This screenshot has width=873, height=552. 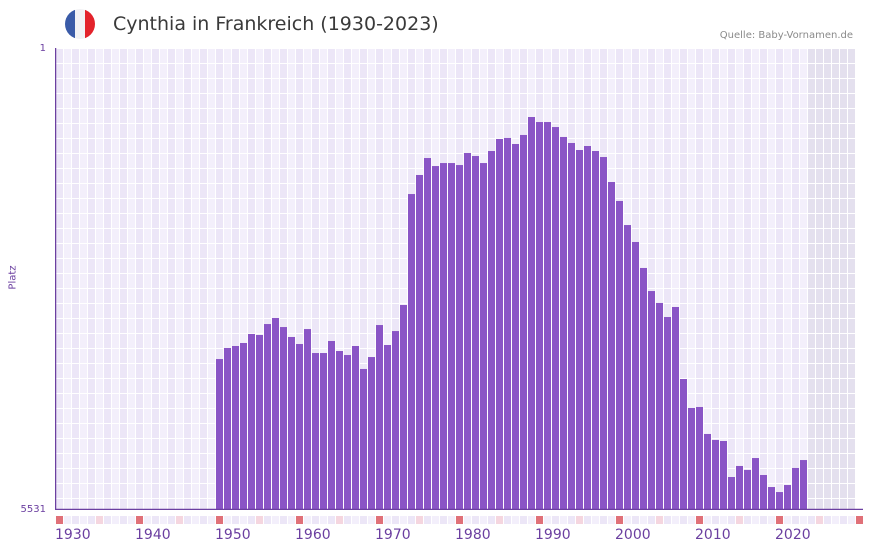 I want to click on bar-1977, so click(x=435, y=338).